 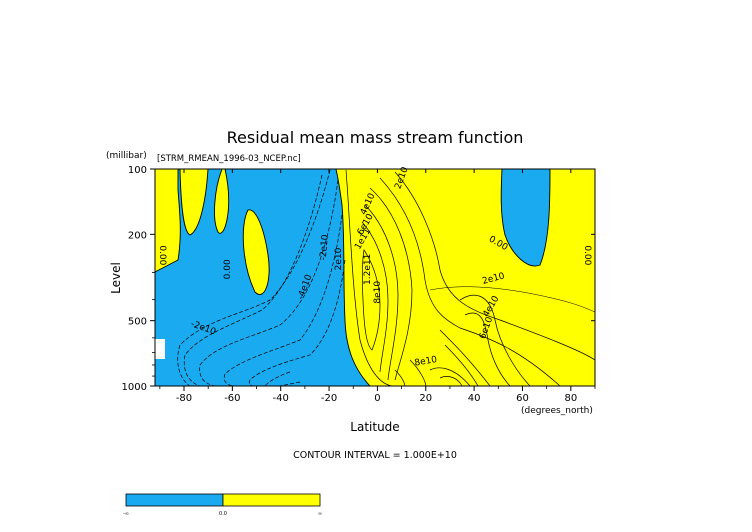 What do you see at coordinates (160, 349) in the screenshot?
I see `missing-data-patch` at bounding box center [160, 349].